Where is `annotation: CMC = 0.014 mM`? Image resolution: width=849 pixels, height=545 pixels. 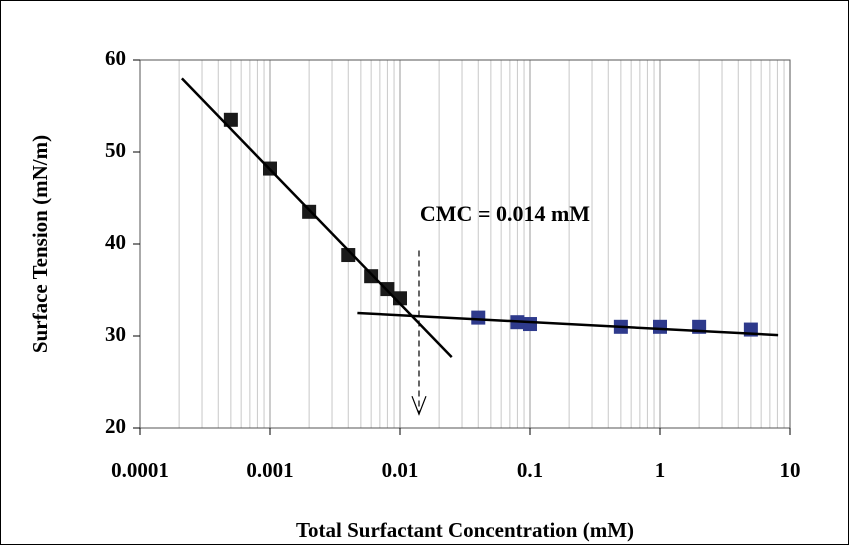
annotation: CMC = 0.014 mM is located at coordinates (505, 213).